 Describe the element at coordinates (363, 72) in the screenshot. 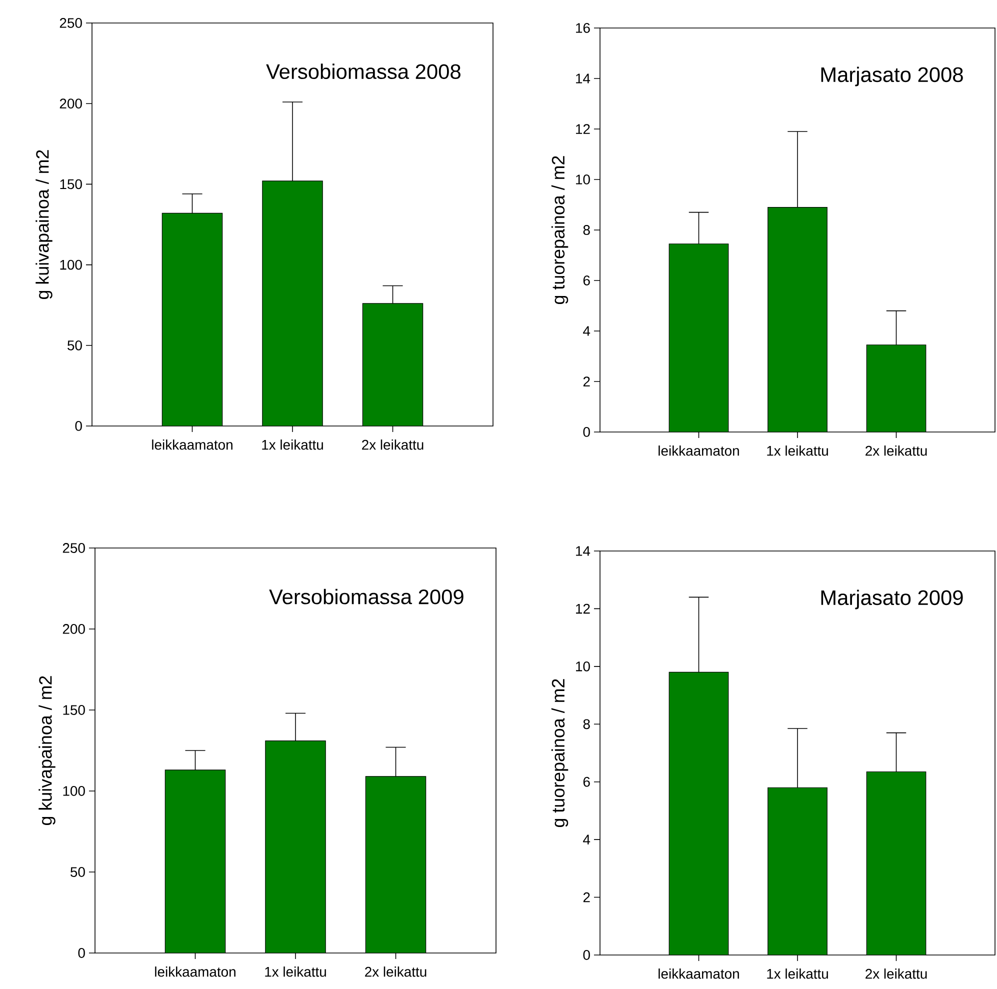

I see `text: Versobiomassa 2008` at that location.